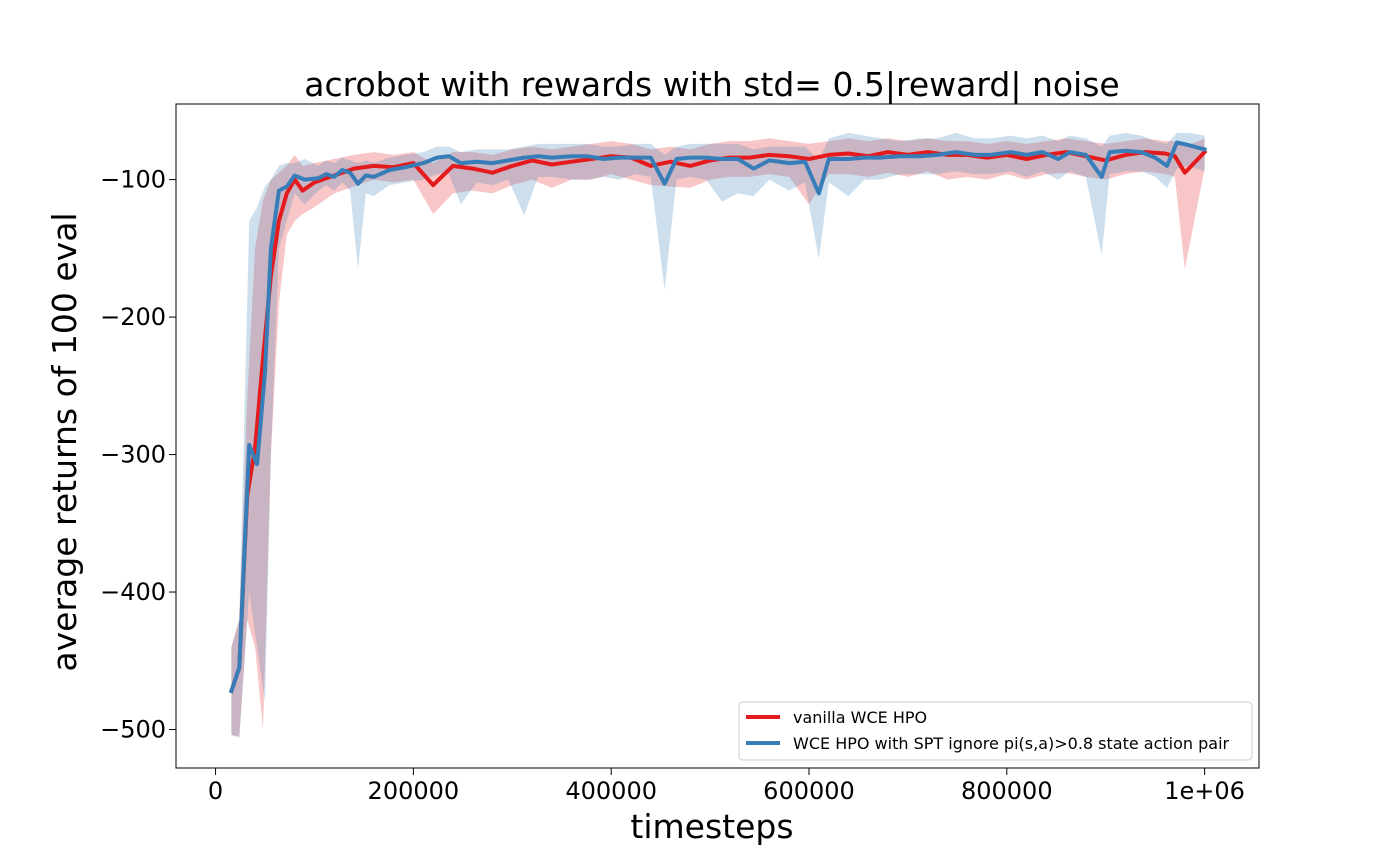 The height and width of the screenshot is (863, 1400). Describe the element at coordinates (133, 592) in the screenshot. I see `y-tick-label: −400` at that location.